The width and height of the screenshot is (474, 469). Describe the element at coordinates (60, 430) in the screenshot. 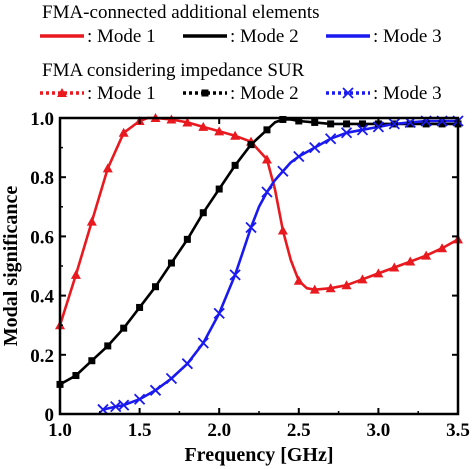

I see `x-tick-label: 1.0` at that location.